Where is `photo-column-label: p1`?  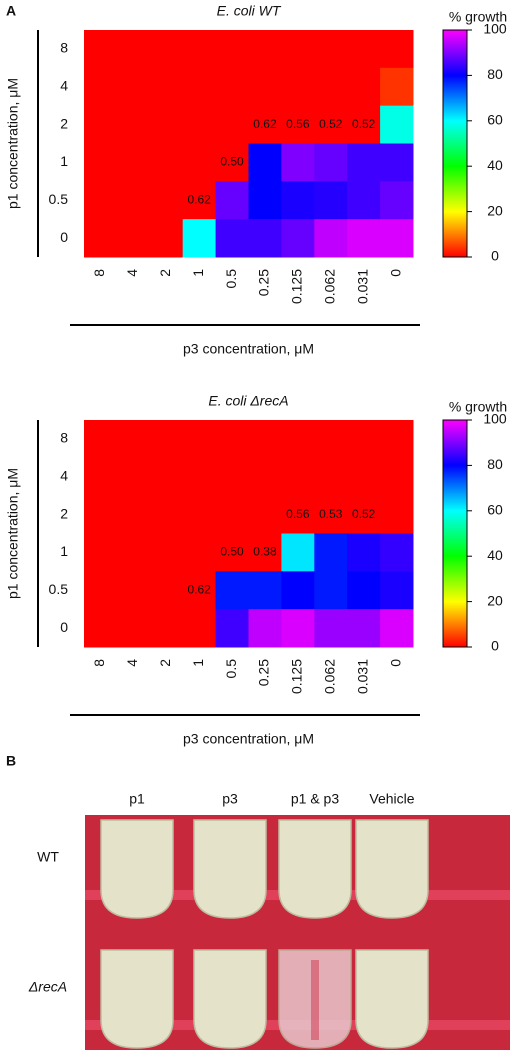 photo-column-label: p1 is located at coordinates (137, 799).